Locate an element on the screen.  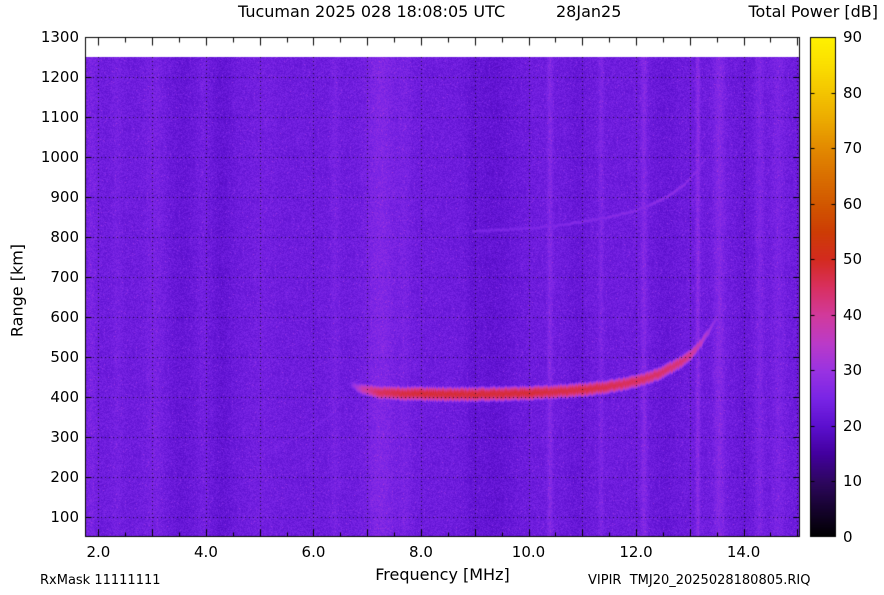
colorbar-title: Total Power [dB] is located at coordinates (813, 11).